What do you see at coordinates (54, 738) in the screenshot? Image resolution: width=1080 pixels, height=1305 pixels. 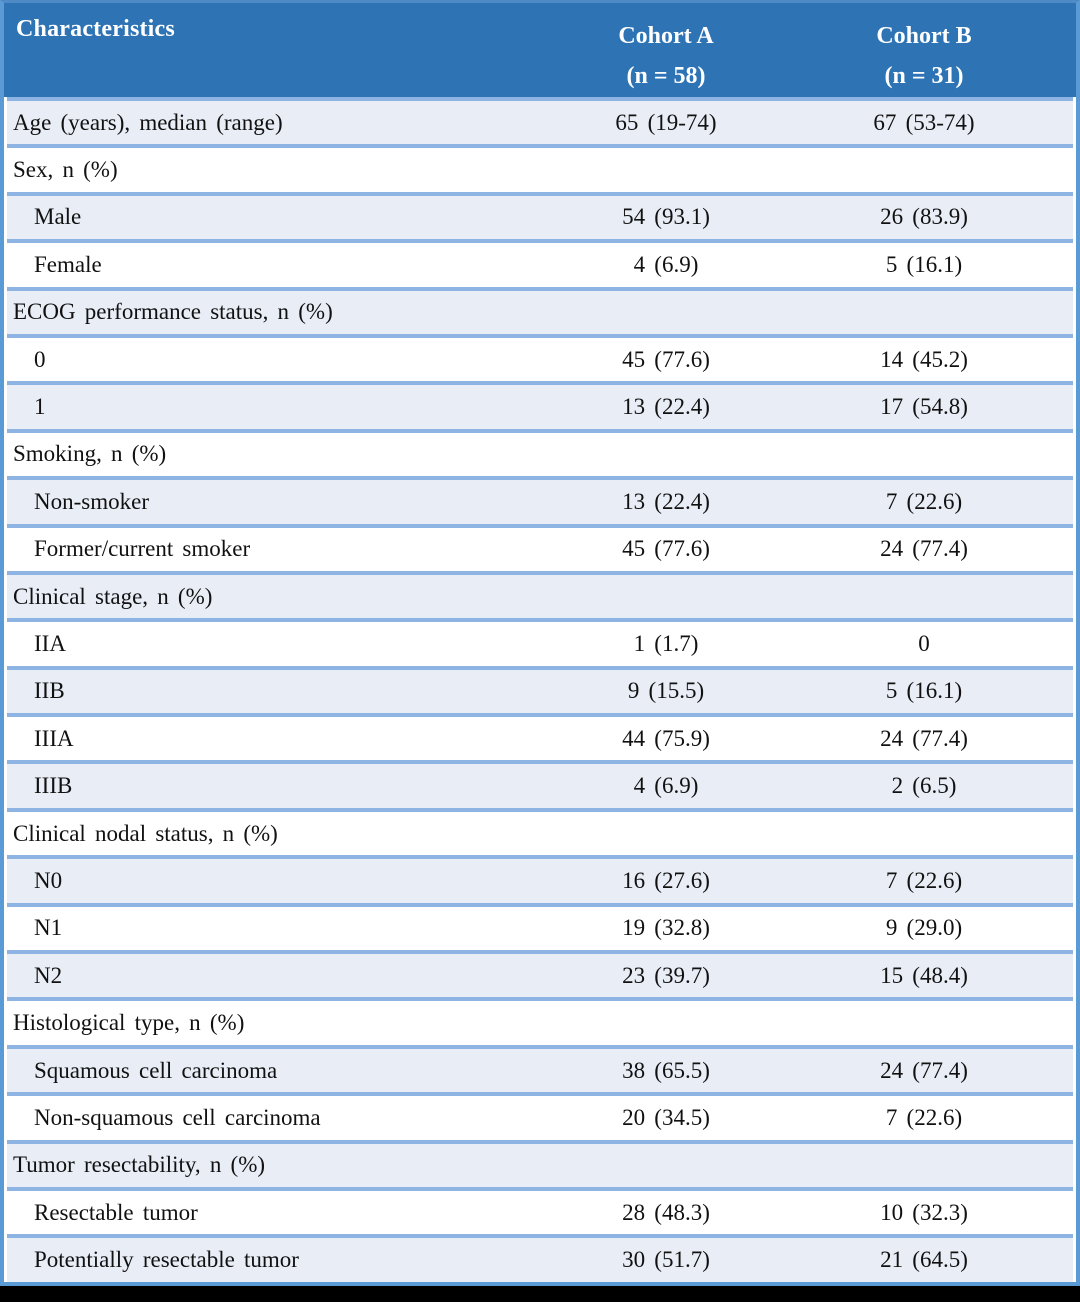 I see `row-label: IIIA` at bounding box center [54, 738].